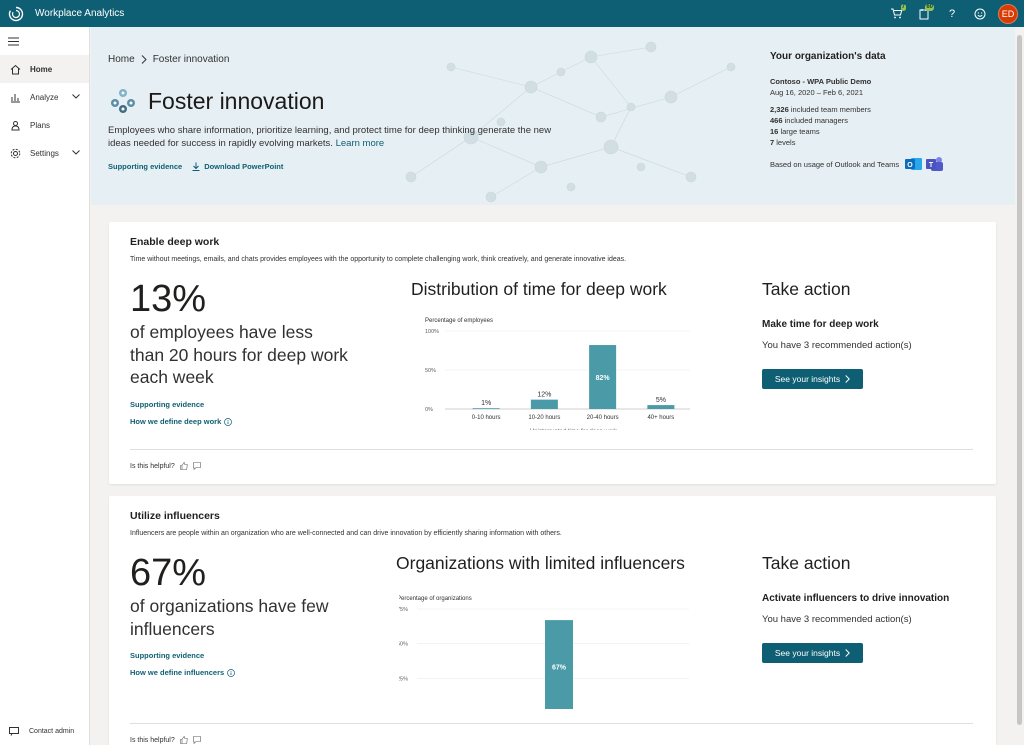 The width and height of the screenshot is (1024, 745). Describe the element at coordinates (15, 731) in the screenshot. I see `contact-icon` at that location.